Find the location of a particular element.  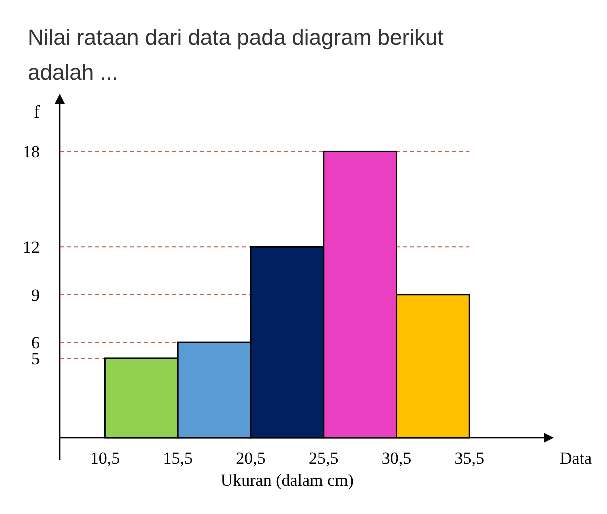

x-tick-label: 30,5 is located at coordinates (397, 458).